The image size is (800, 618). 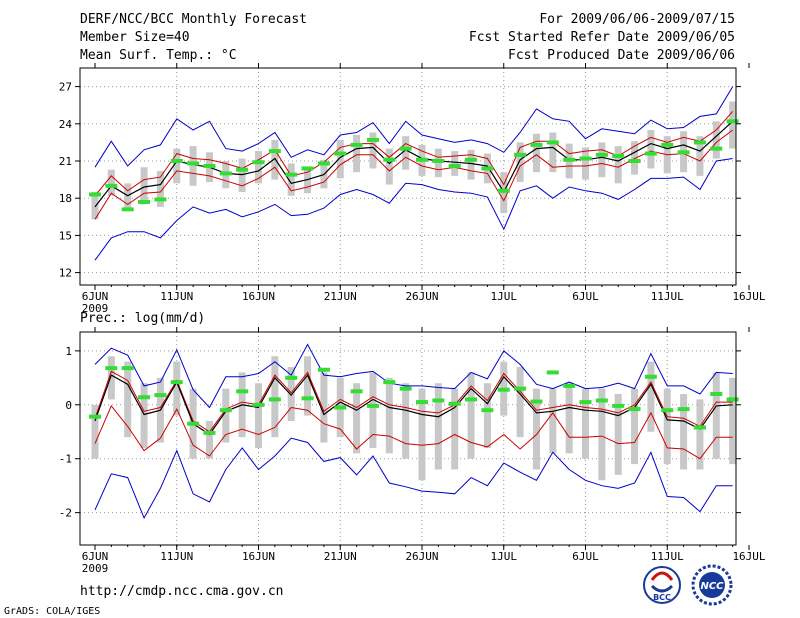 What do you see at coordinates (662, 588) in the screenshot?
I see `bcc-logo-swirl-blue` at bounding box center [662, 588].